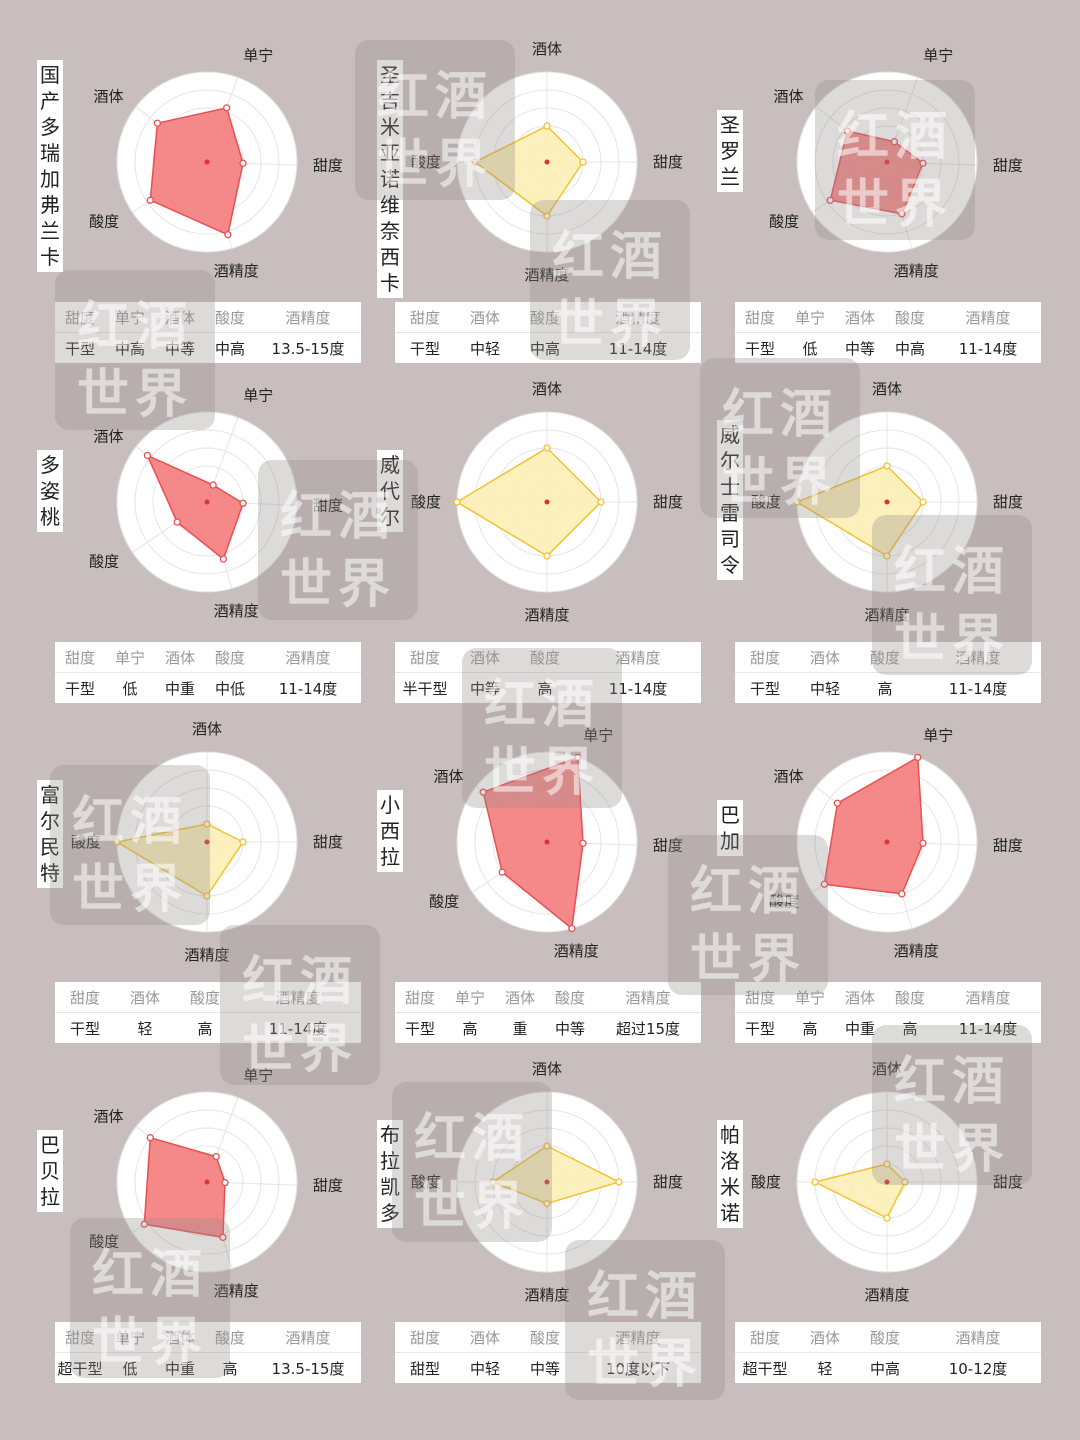 This screenshot has height=1440, width=1080. What do you see at coordinates (548, 1352) in the screenshot?
I see `info-table: 甜度 酒体 酸度 酒精度 甜型 中轻 中等 10度以下` at bounding box center [548, 1352].